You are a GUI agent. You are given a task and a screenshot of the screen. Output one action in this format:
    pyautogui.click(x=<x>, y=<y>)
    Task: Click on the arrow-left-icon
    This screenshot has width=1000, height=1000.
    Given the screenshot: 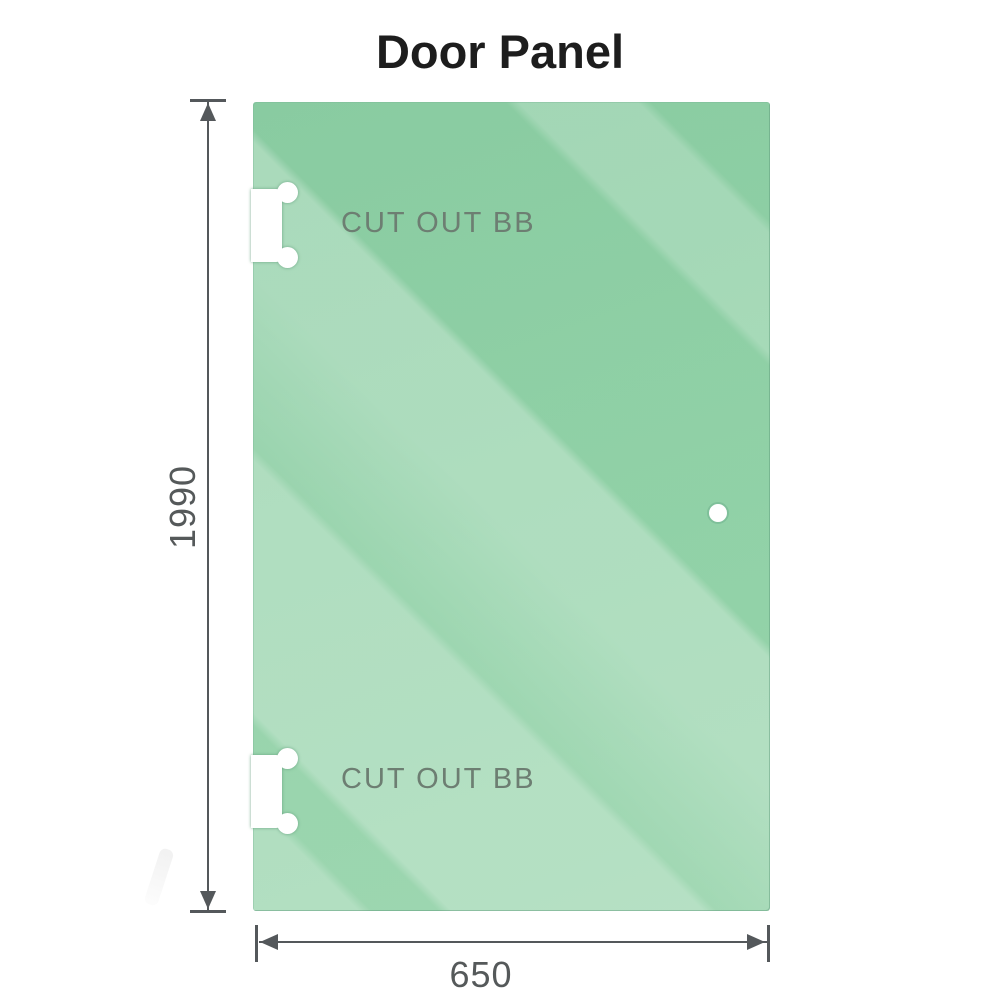 What is the action you would take?
    pyautogui.click(x=269, y=942)
    